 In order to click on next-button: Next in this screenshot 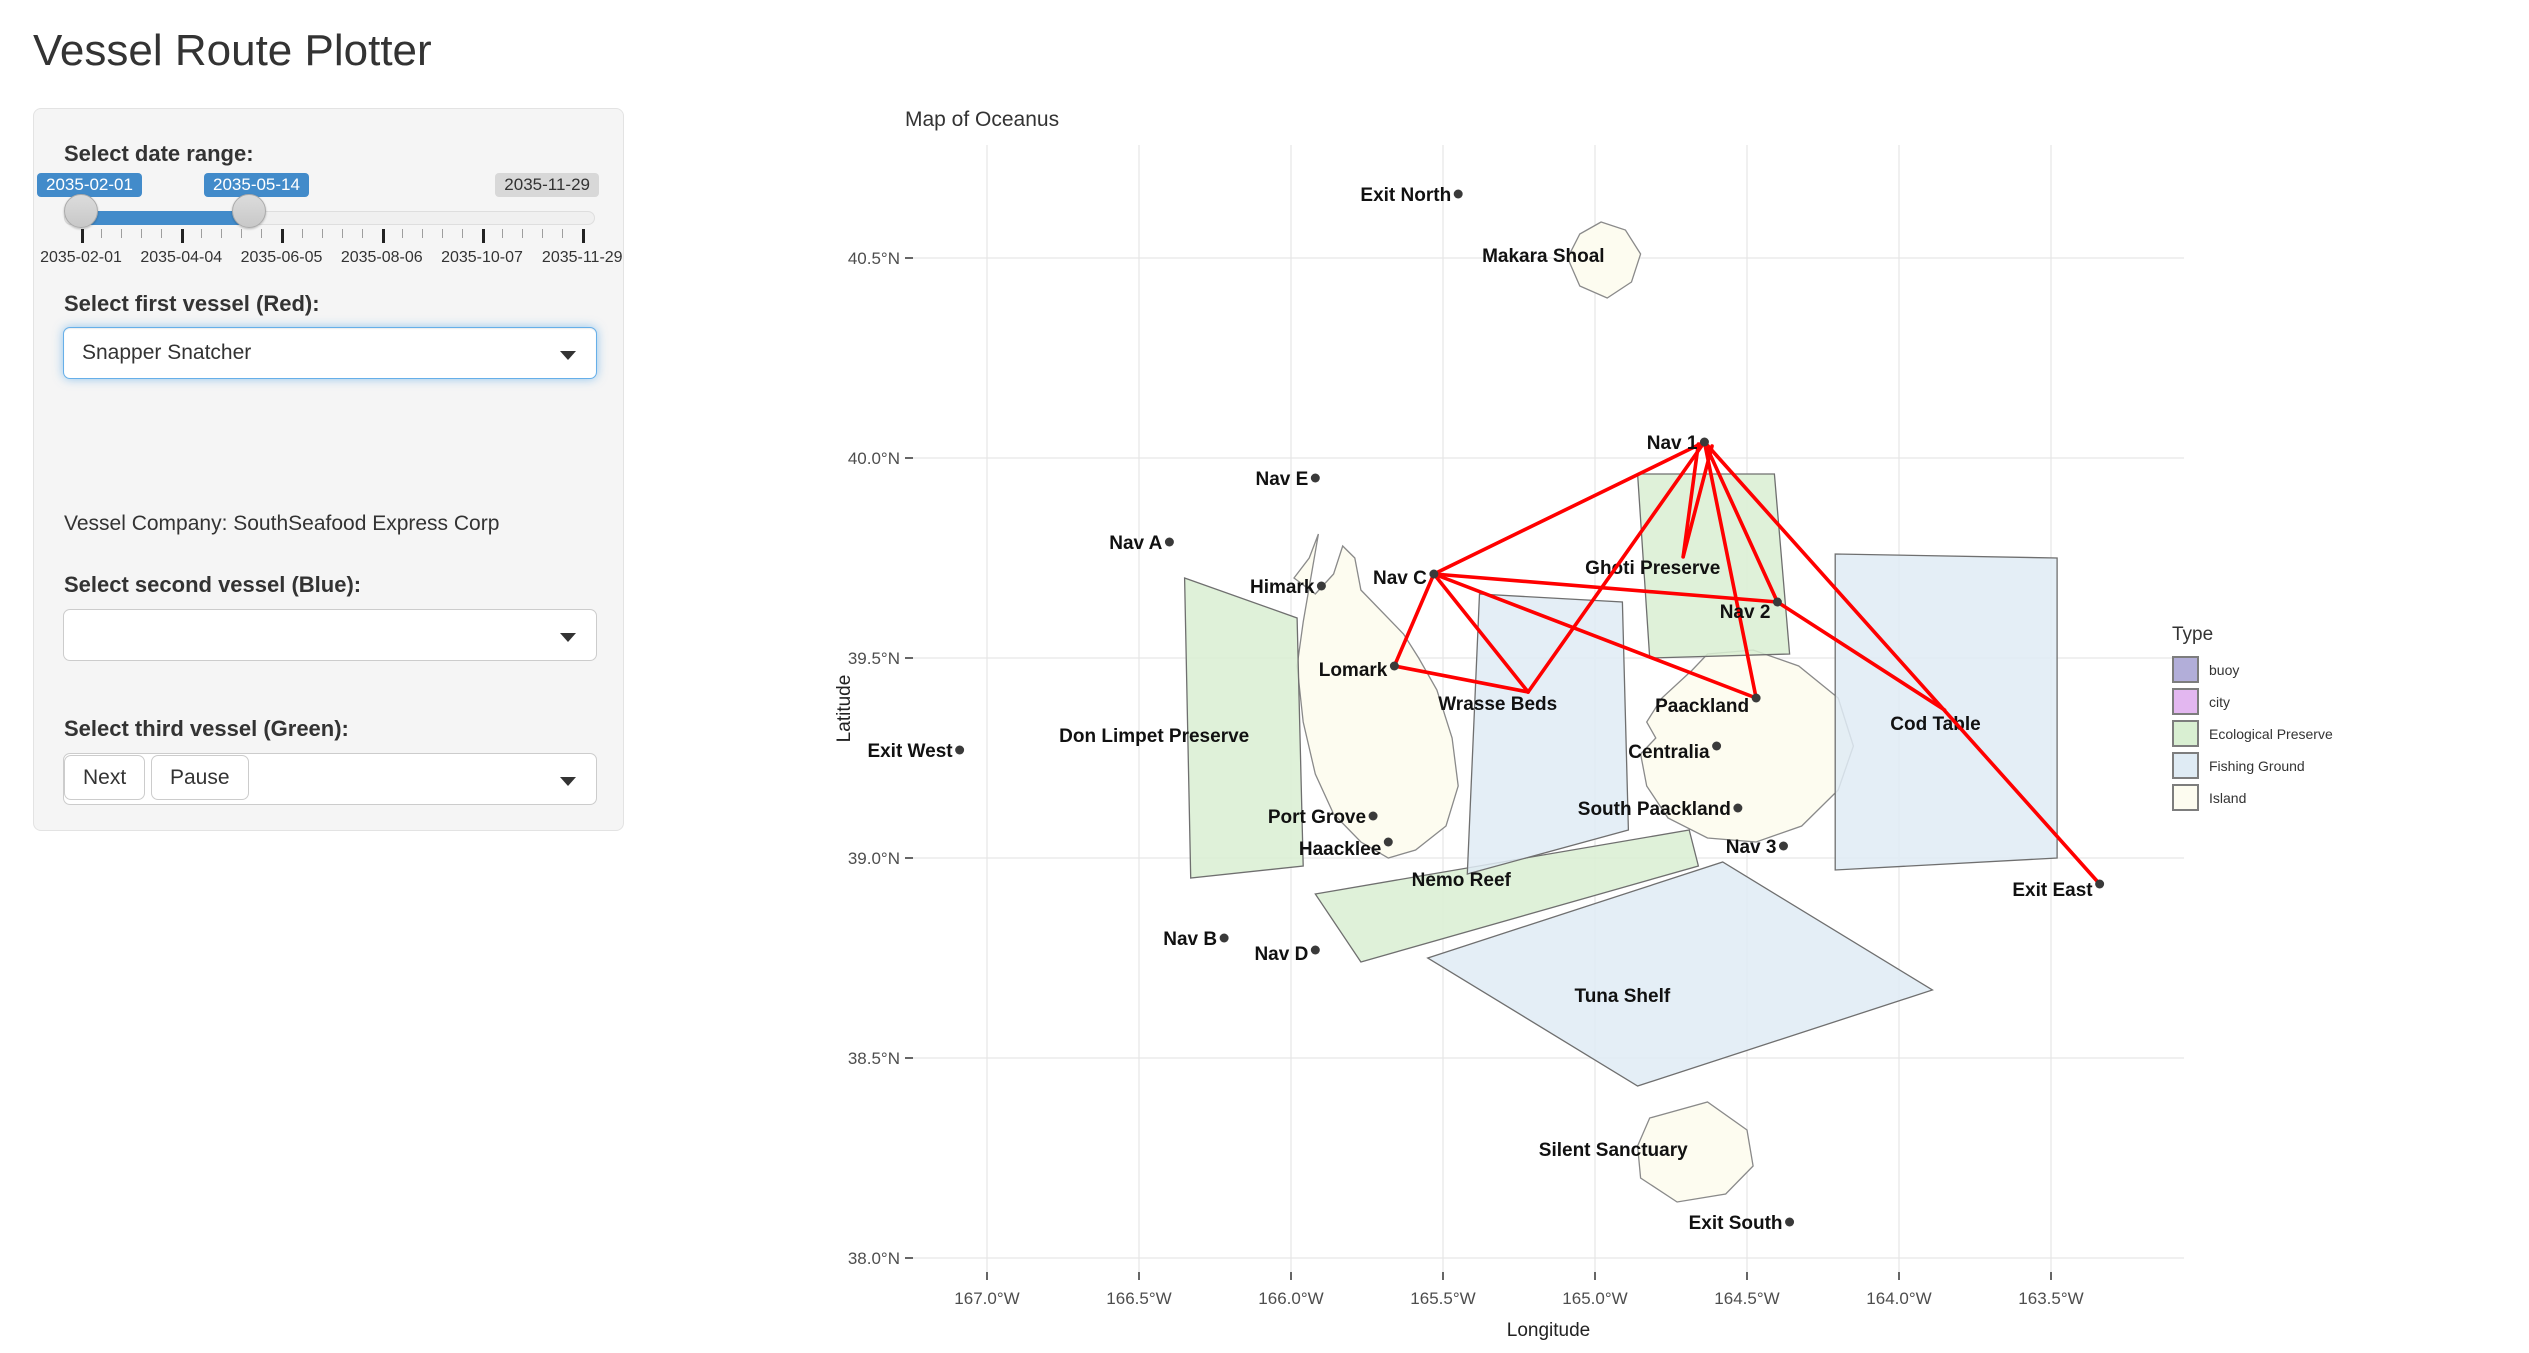, I will do `click(105, 777)`.